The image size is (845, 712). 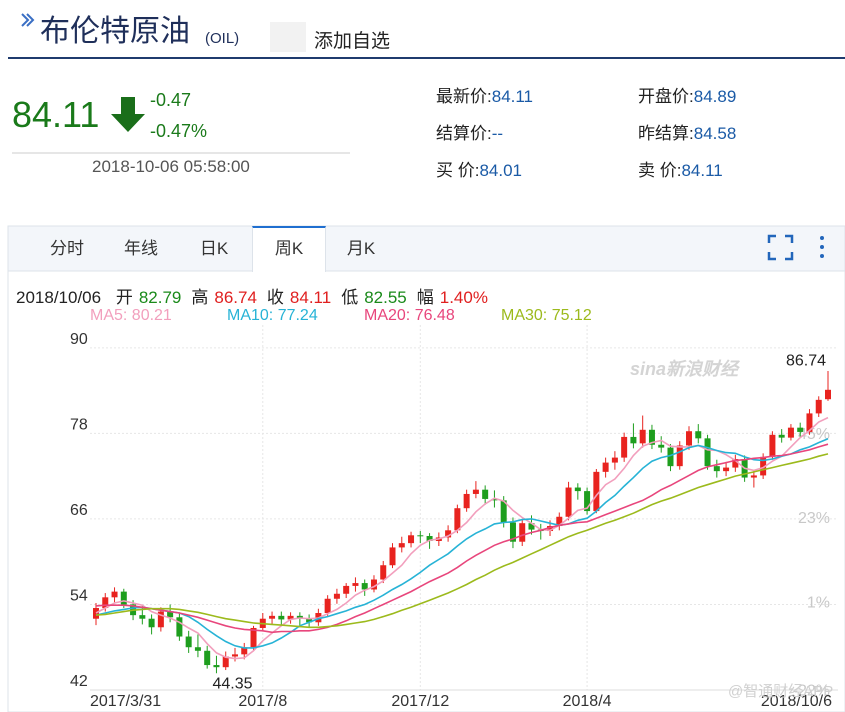 What do you see at coordinates (79, 510) in the screenshot?
I see `y-tick-label: 66` at bounding box center [79, 510].